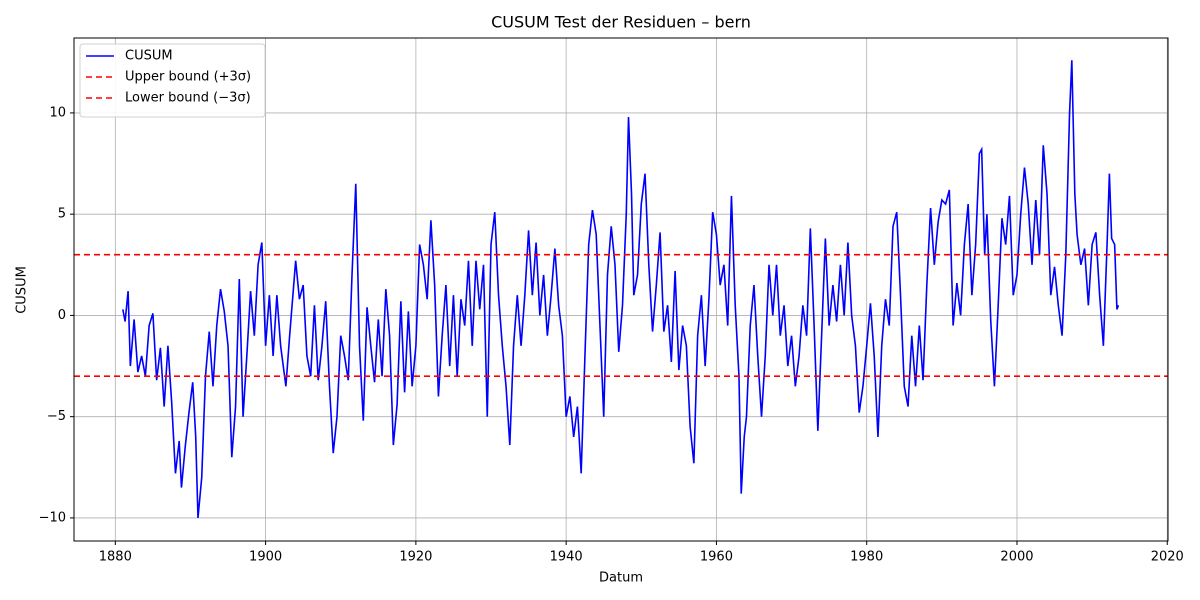  Describe the element at coordinates (62, 214) in the screenshot. I see `y-tick-label: 5` at that location.